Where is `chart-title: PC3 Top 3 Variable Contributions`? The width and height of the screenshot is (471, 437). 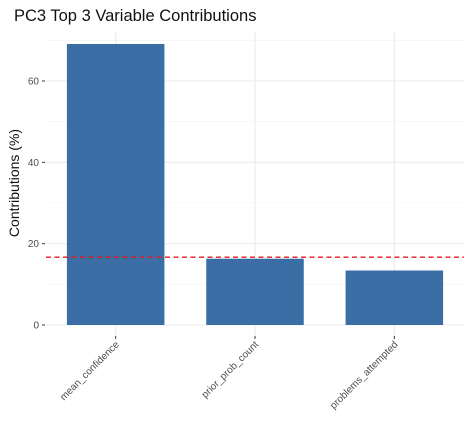
chart-title: PC3 Top 3 Variable Contributions is located at coordinates (135, 16).